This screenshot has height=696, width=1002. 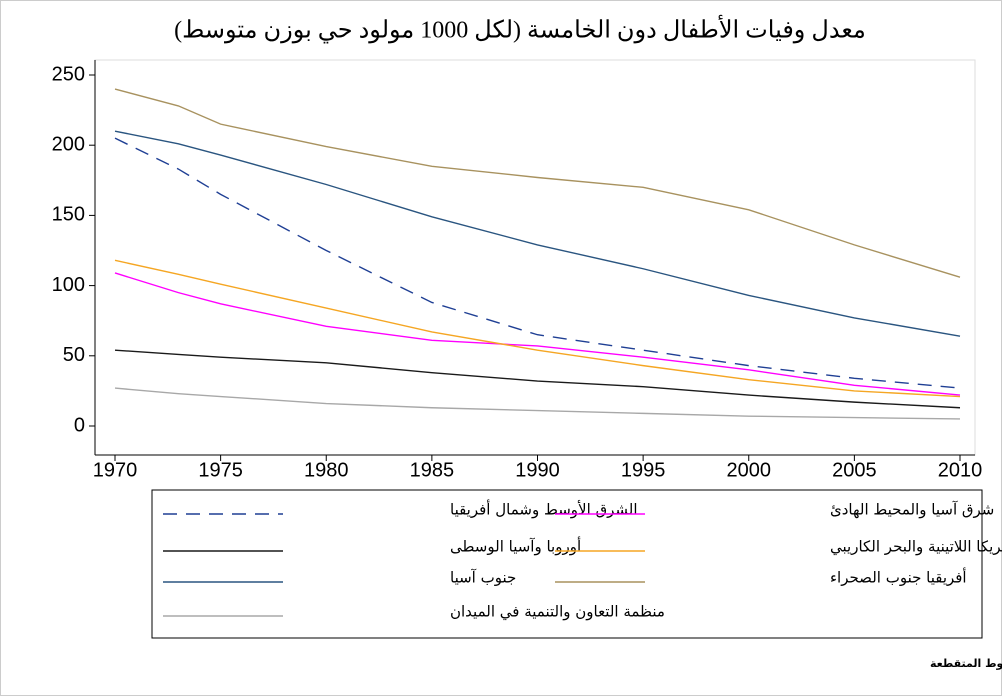 What do you see at coordinates (220, 470) in the screenshot?
I see `x-tick-label: 1975` at bounding box center [220, 470].